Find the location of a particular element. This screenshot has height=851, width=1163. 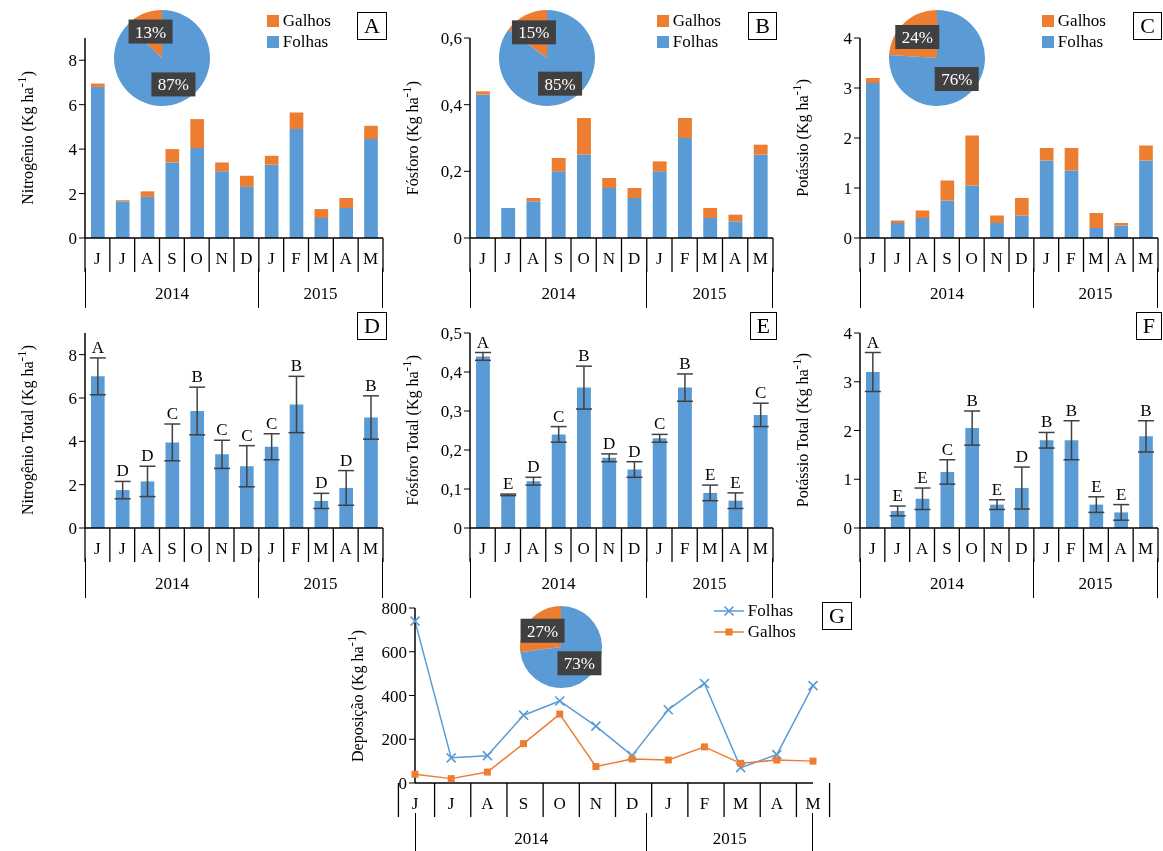

data-label: 15% is located at coordinates (534, 33).